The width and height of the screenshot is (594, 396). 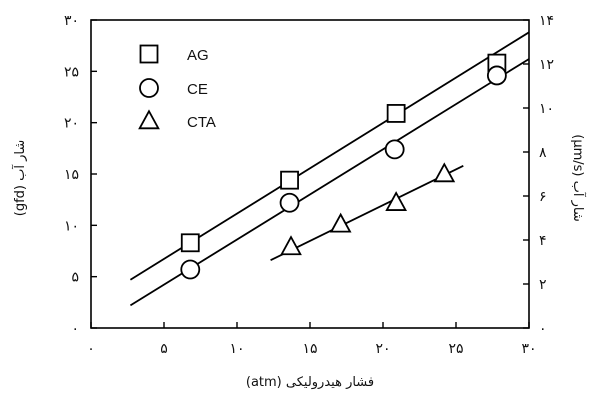 What do you see at coordinates (91, 349) in the screenshot?
I see `x-tick-label: ۰` at bounding box center [91, 349].